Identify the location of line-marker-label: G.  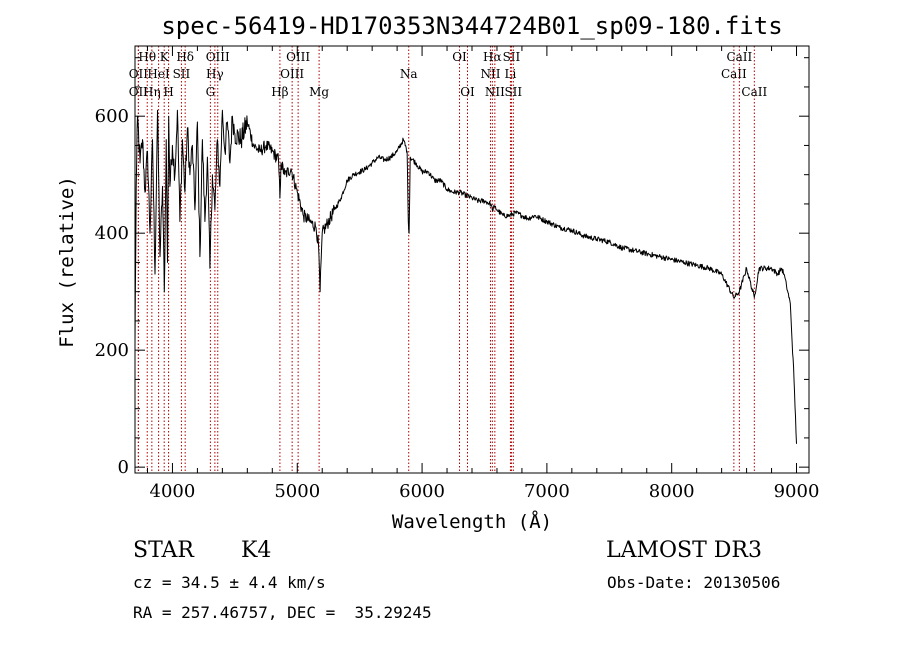
(211, 92).